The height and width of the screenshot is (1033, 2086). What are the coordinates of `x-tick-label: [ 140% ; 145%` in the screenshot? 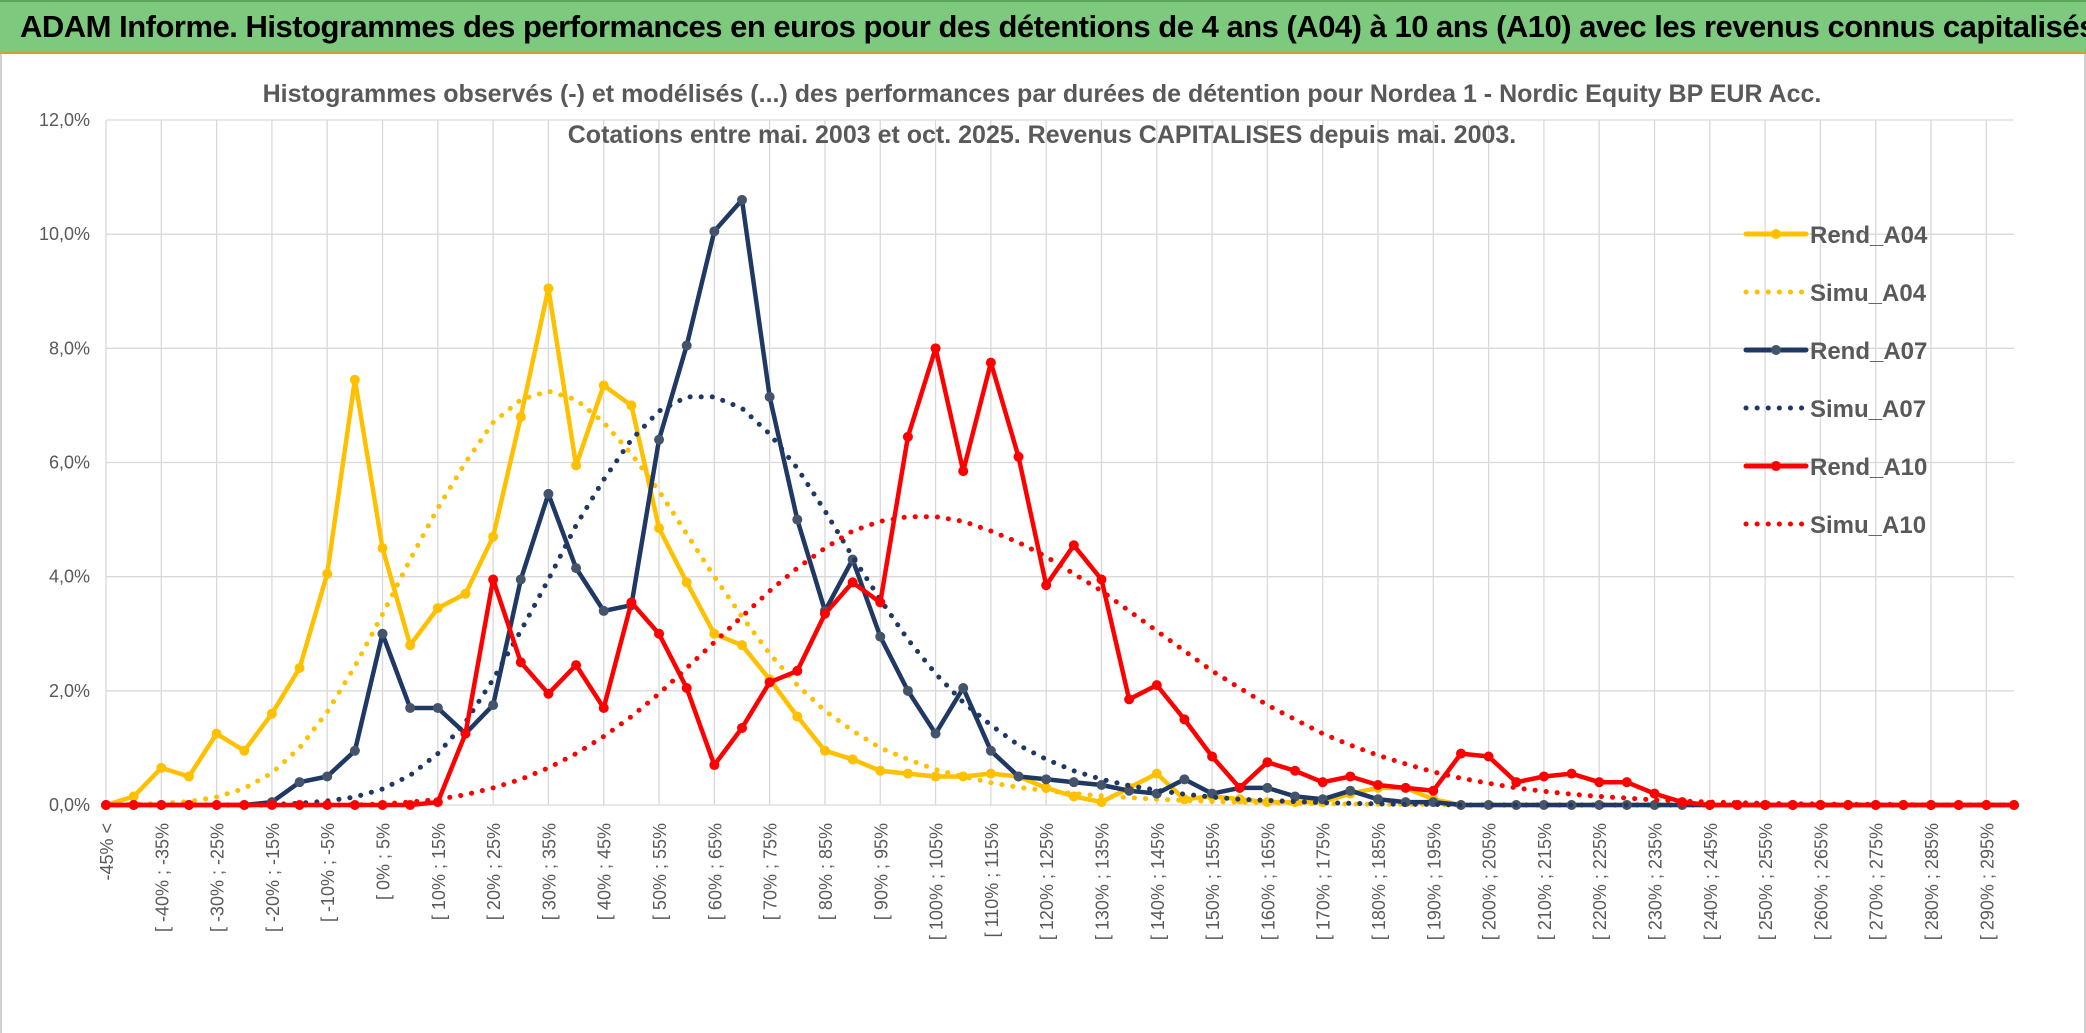 It's located at (1158, 881).